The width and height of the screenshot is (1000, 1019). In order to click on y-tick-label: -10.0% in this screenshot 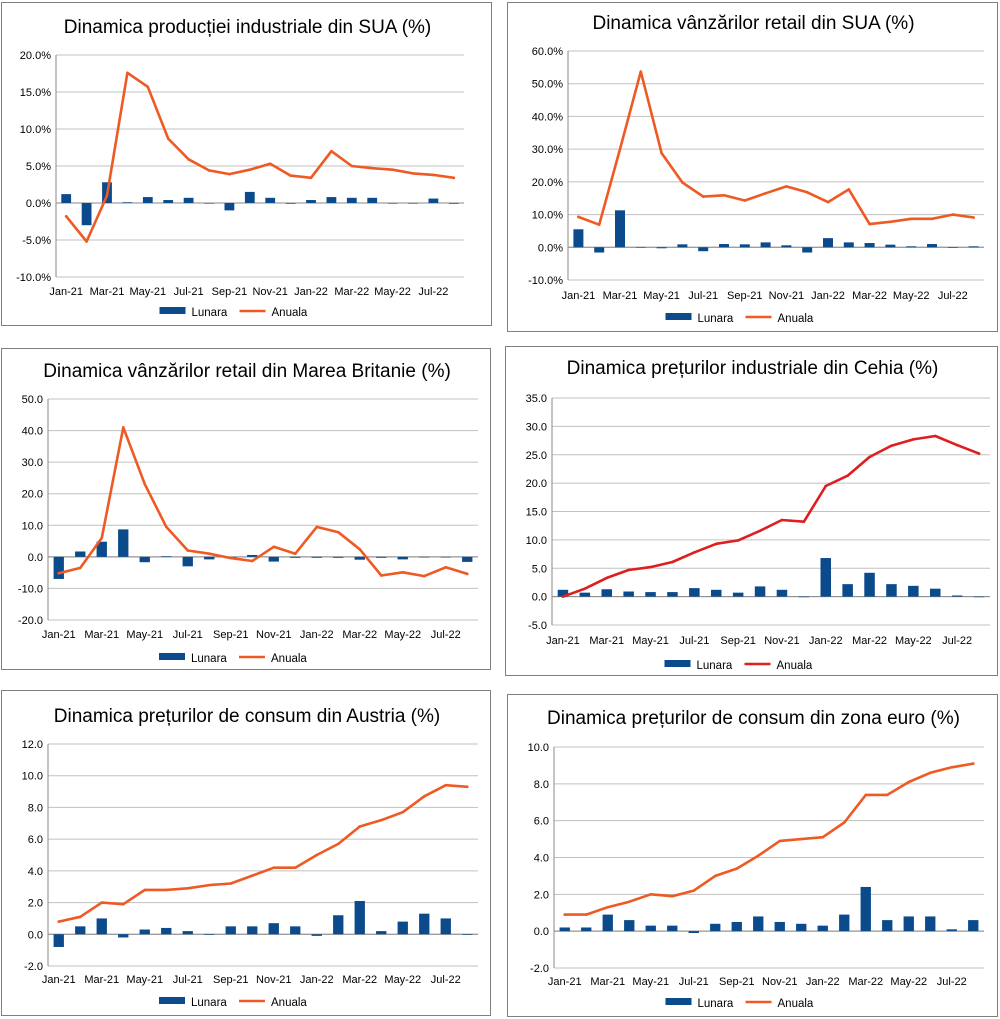, I will do `click(33, 278)`.